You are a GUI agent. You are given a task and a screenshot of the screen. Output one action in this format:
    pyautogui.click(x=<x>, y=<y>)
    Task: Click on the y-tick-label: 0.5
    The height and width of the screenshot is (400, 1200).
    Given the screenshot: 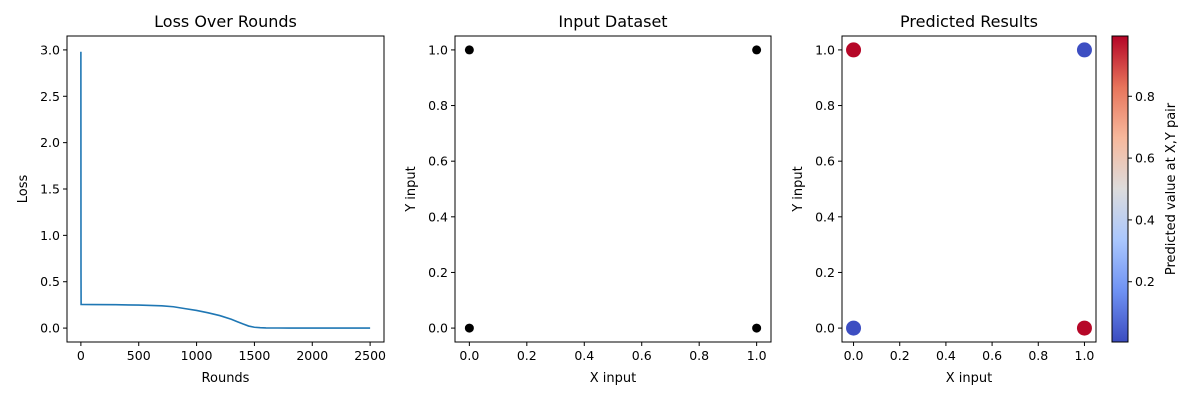 What is the action you would take?
    pyautogui.click(x=50, y=281)
    